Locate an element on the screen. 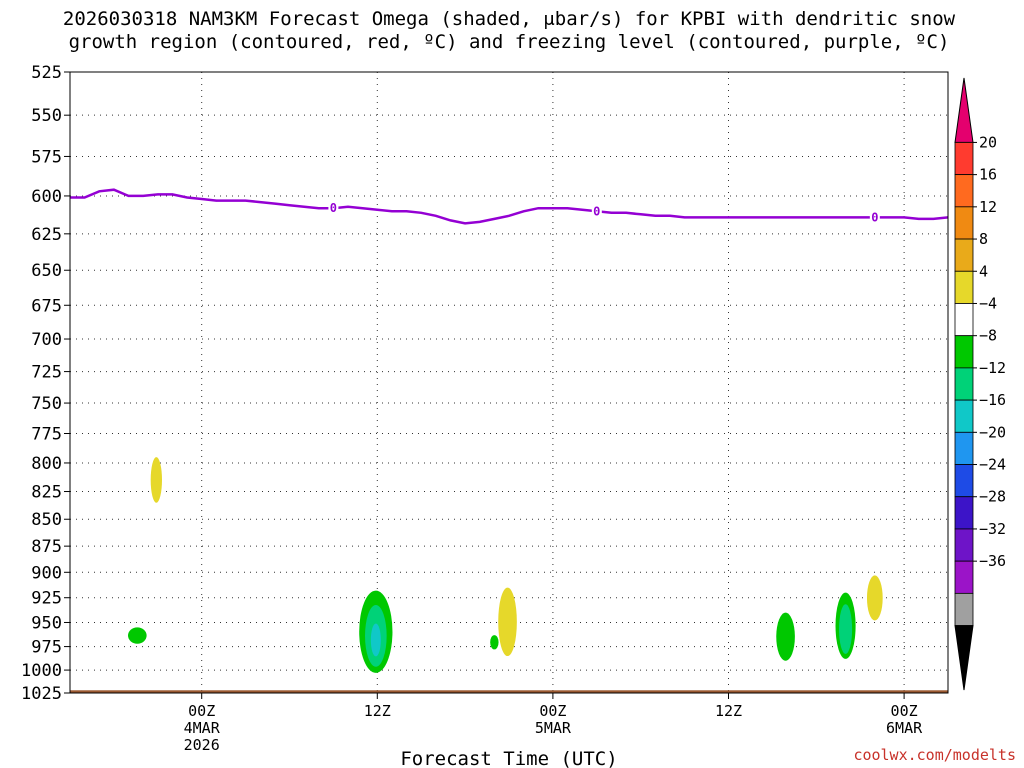 The width and height of the screenshot is (1024, 768). y-tick-label: 725 is located at coordinates (46, 373).